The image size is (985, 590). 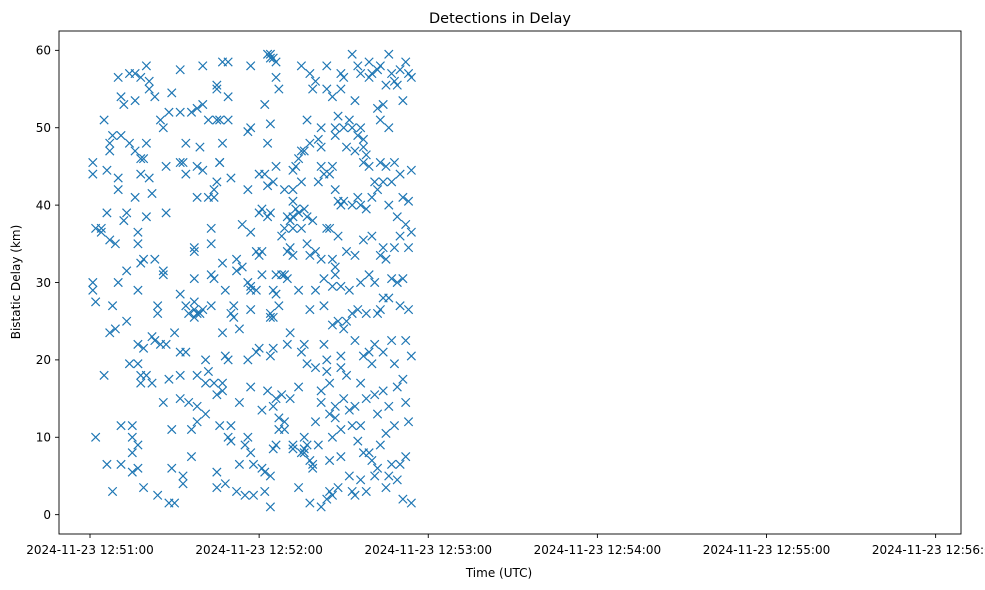 I want to click on x-tick-label: 2024-11-23 12:55:00, so click(x=766, y=550).